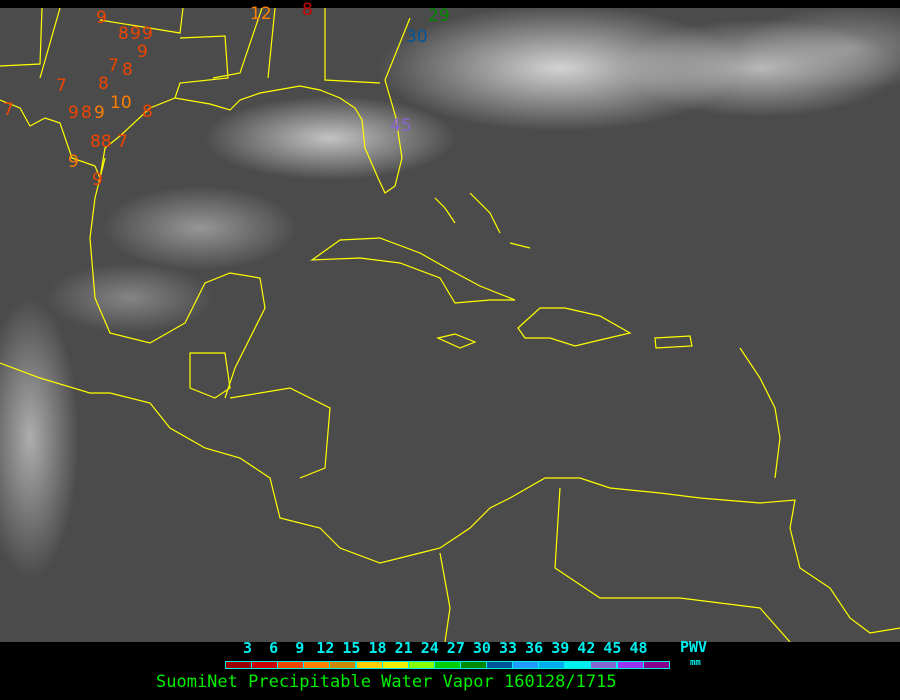 The height and width of the screenshot is (700, 900). I want to click on legend-unit-title: PWV, so click(694, 647).